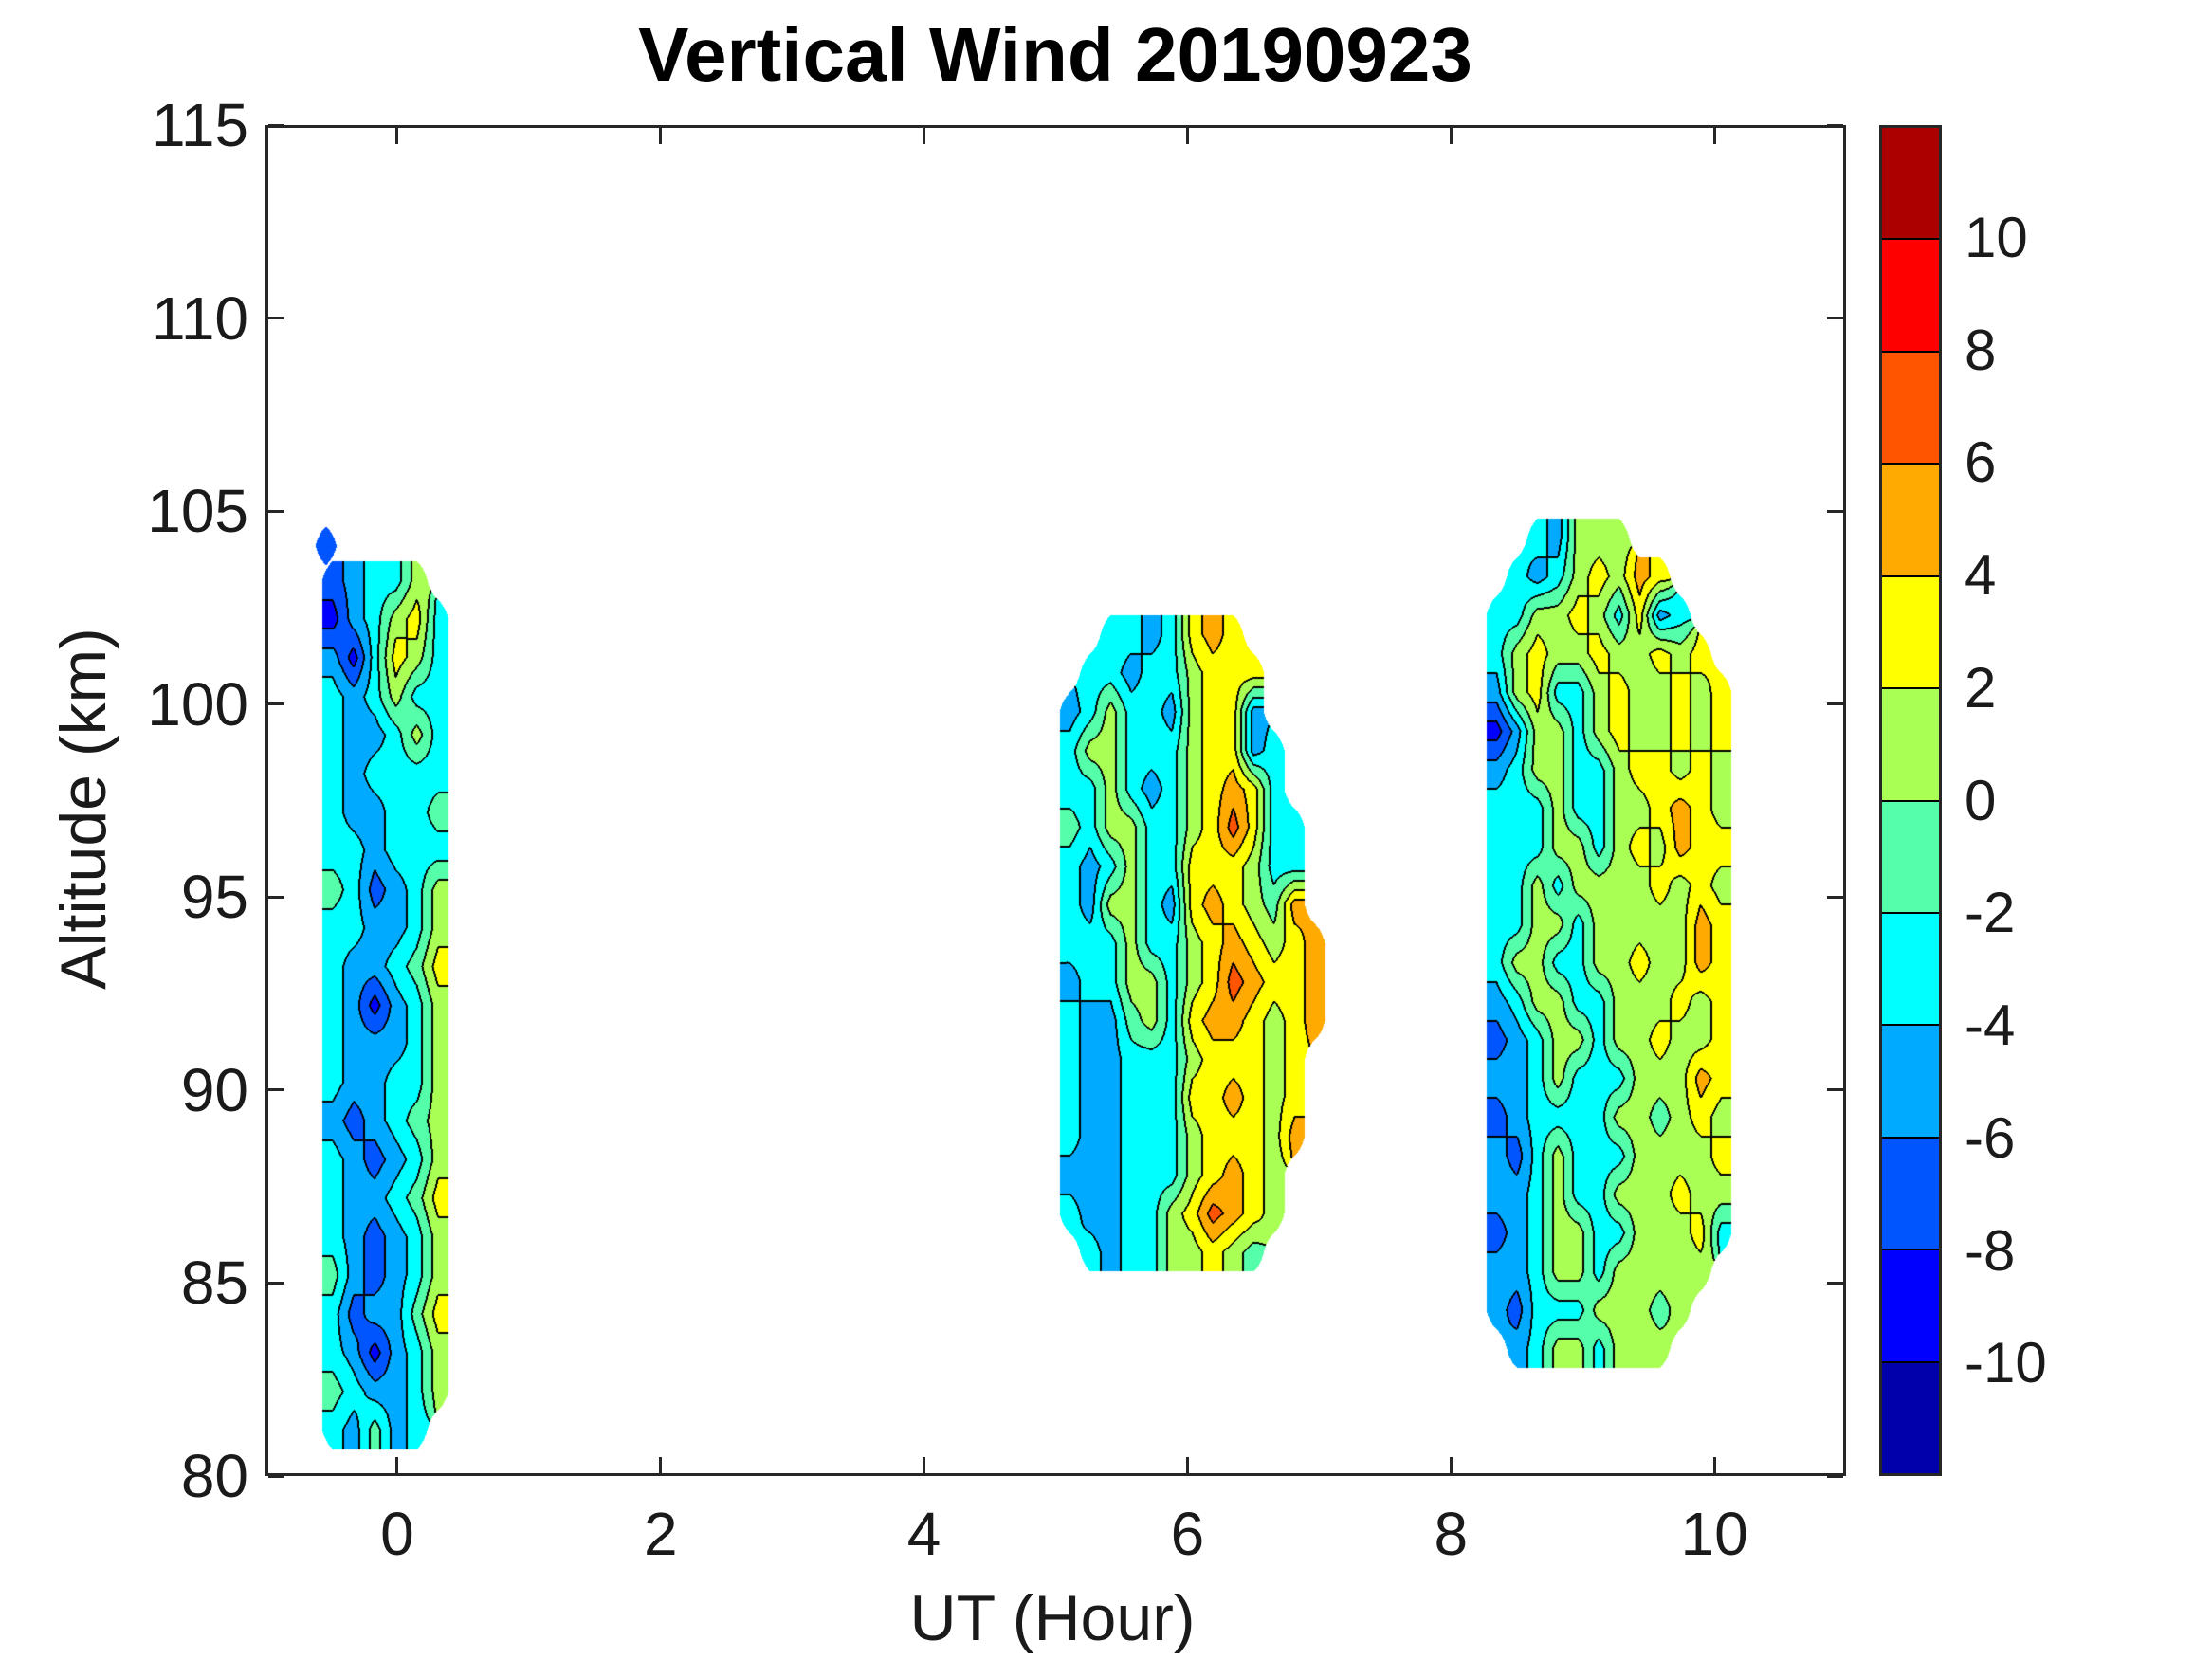 The image size is (2212, 1659). I want to click on y-tick-label: 90, so click(214, 1089).